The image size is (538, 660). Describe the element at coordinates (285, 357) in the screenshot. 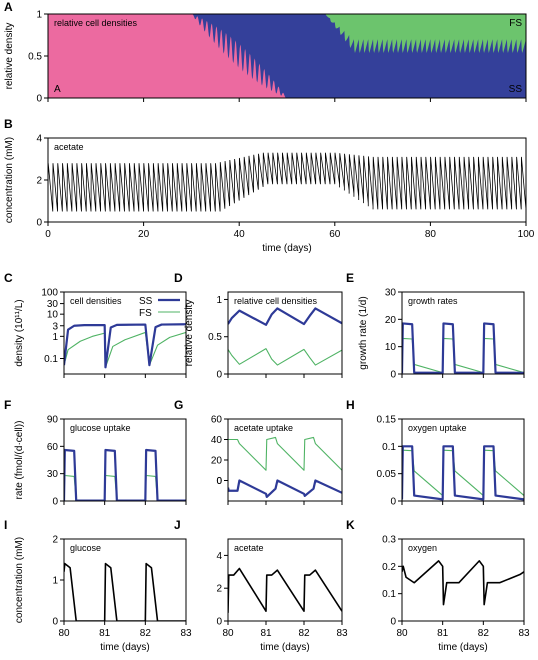

I see `series-fs-d` at that location.